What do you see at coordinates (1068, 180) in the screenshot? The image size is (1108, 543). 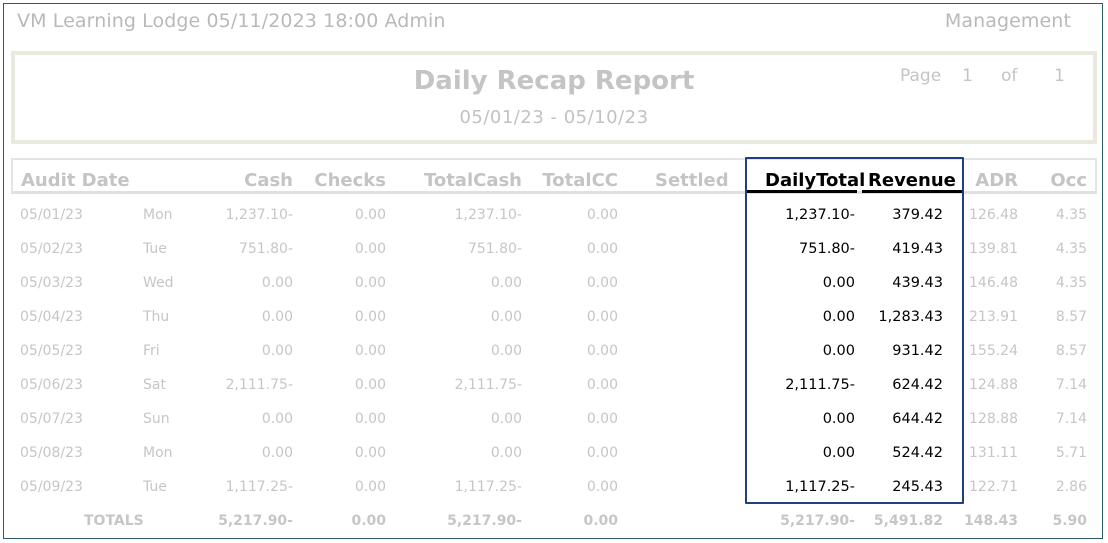 I see `col-header-occ: Occ` at bounding box center [1068, 180].